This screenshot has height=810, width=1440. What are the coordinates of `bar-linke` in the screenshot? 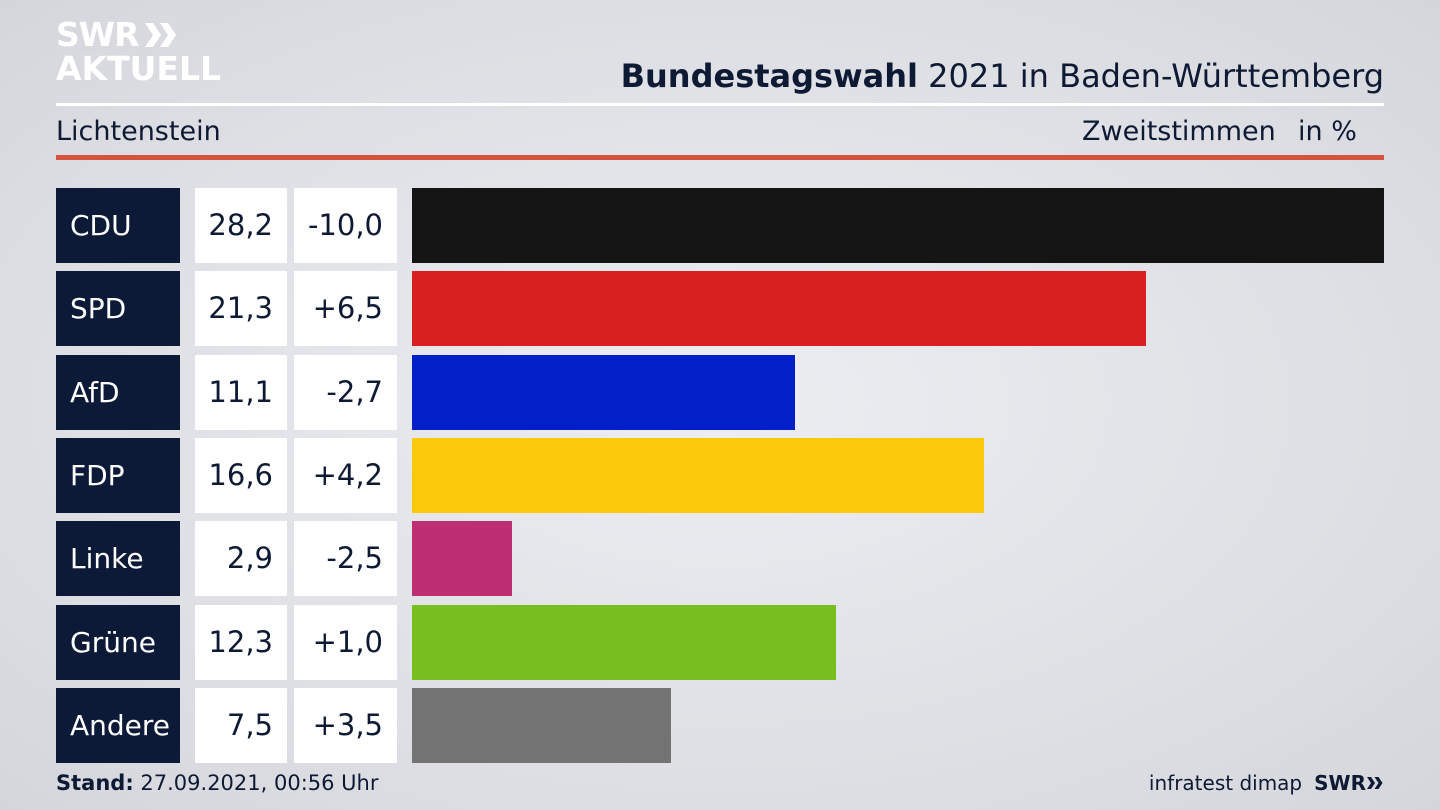 It's located at (462, 558).